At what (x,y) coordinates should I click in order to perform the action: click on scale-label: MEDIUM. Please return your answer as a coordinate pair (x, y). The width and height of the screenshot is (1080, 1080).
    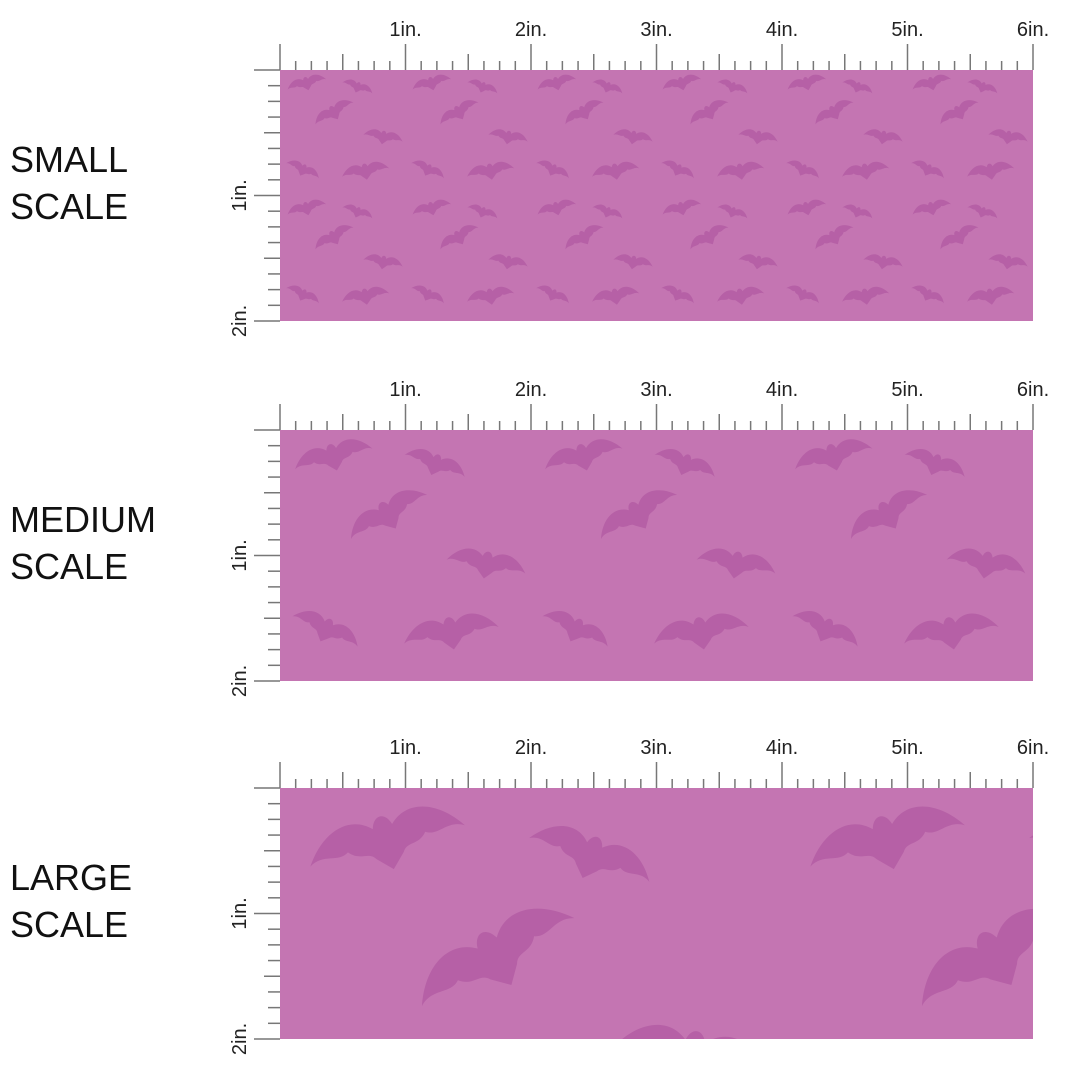
    Looking at the image, I should click on (83, 519).